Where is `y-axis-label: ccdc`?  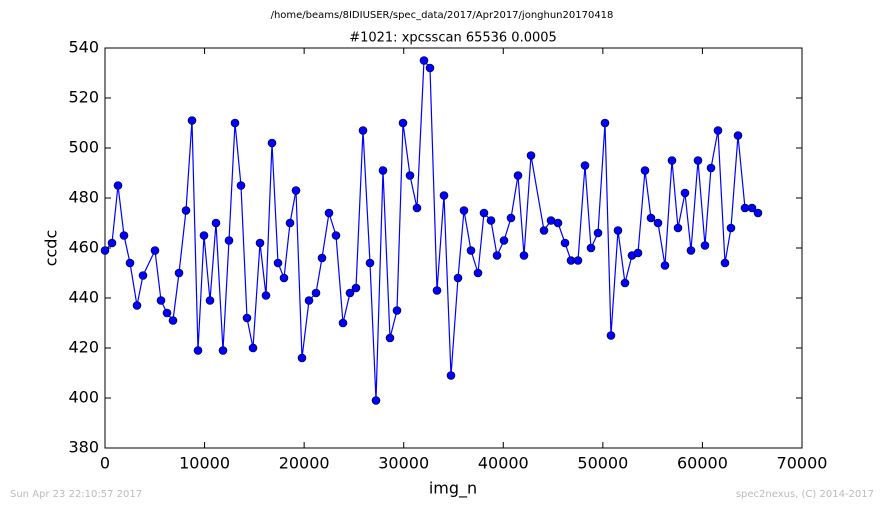 y-axis-label: ccdc is located at coordinates (51, 248).